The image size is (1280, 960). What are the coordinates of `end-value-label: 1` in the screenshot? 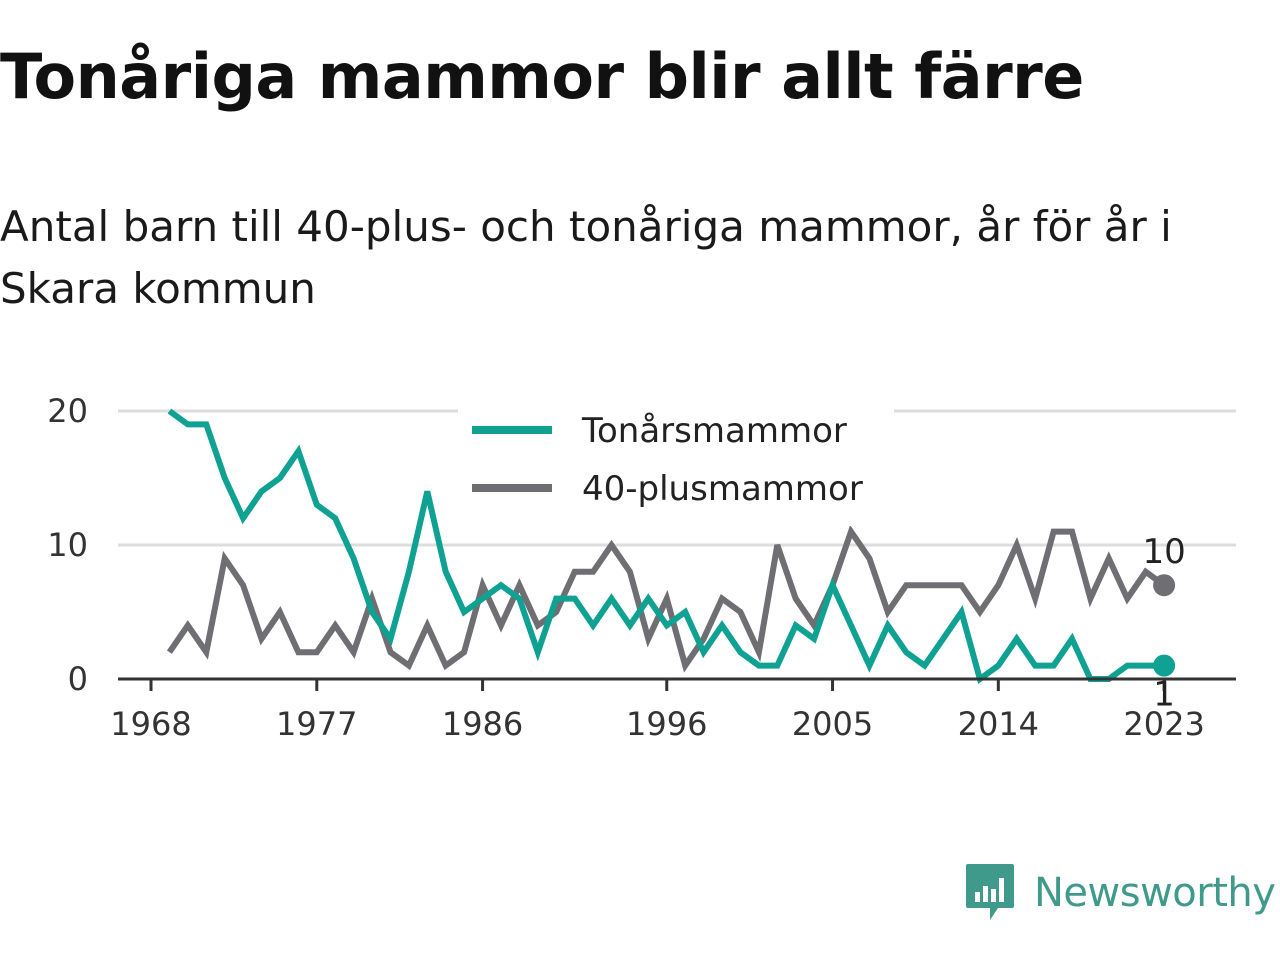 It's located at (1164, 695).